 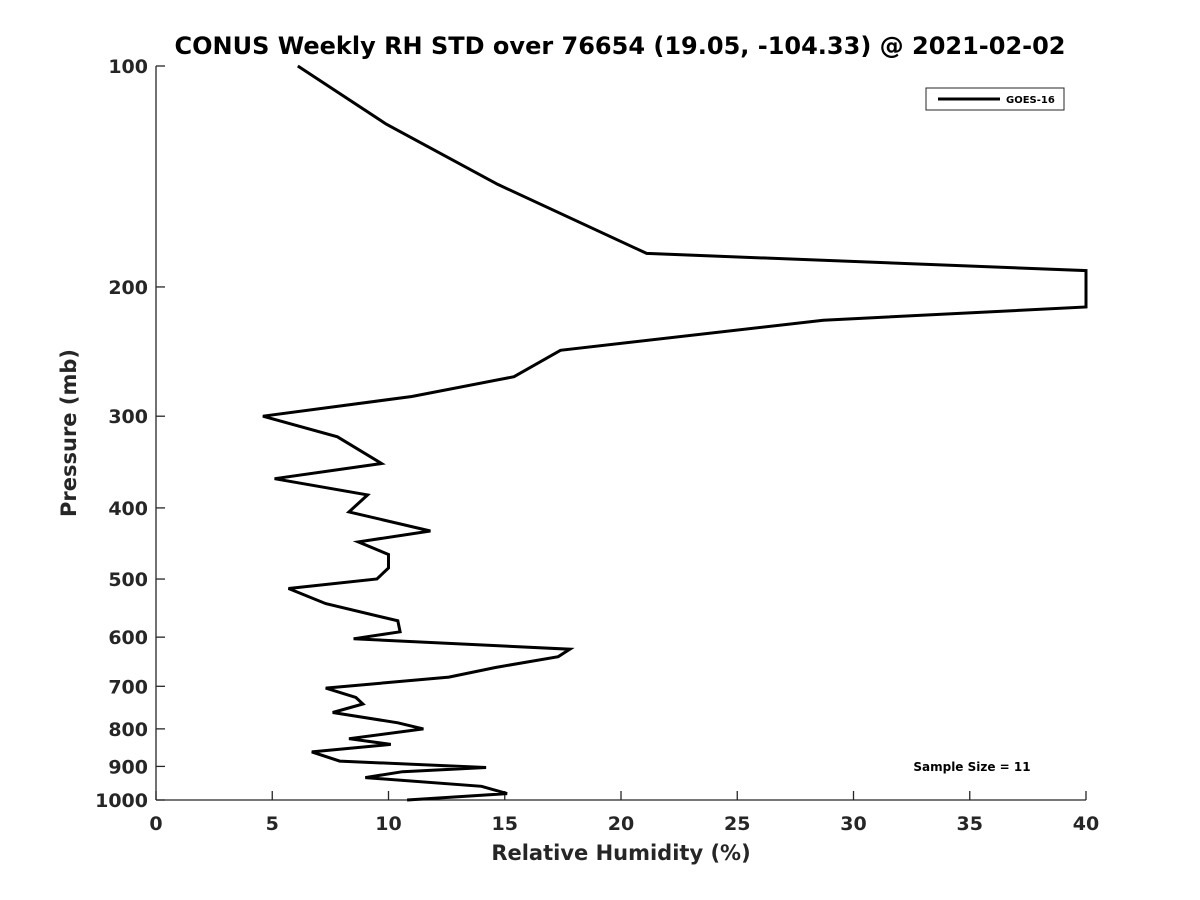 What do you see at coordinates (128, 767) in the screenshot?
I see `y-tick-label: 900` at bounding box center [128, 767].